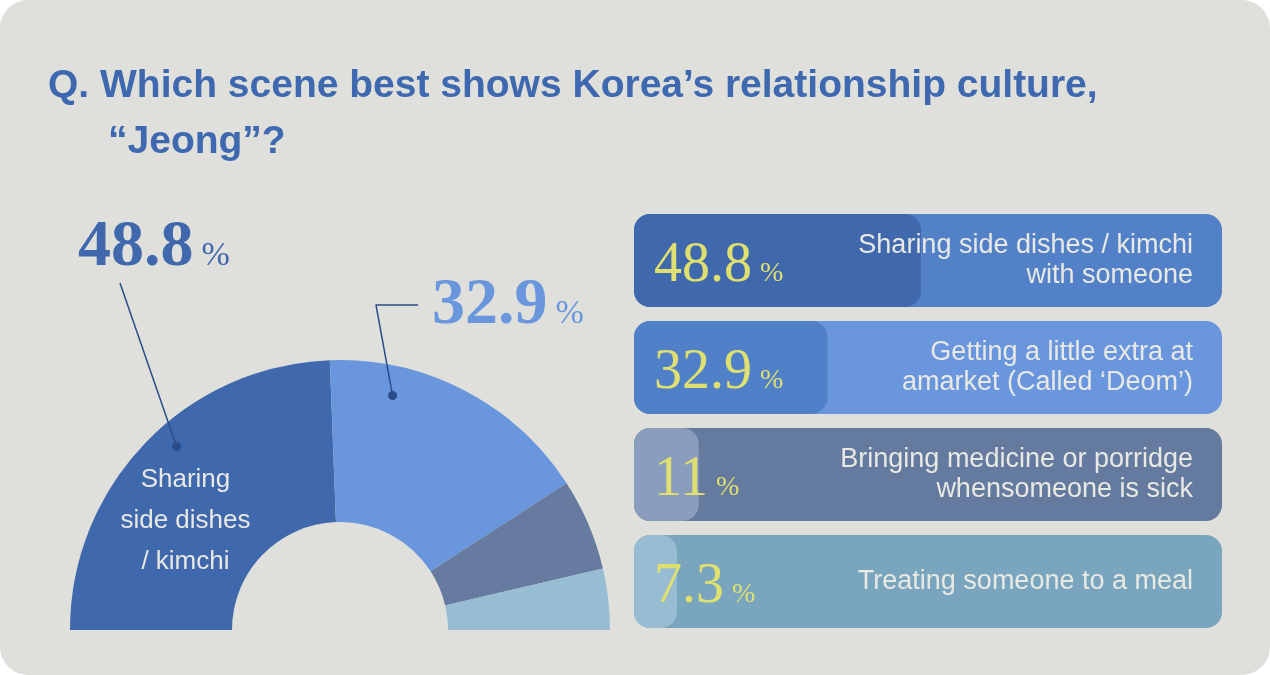 The height and width of the screenshot is (675, 1270). What do you see at coordinates (697, 475) in the screenshot?
I see `data-label: 11%` at bounding box center [697, 475].